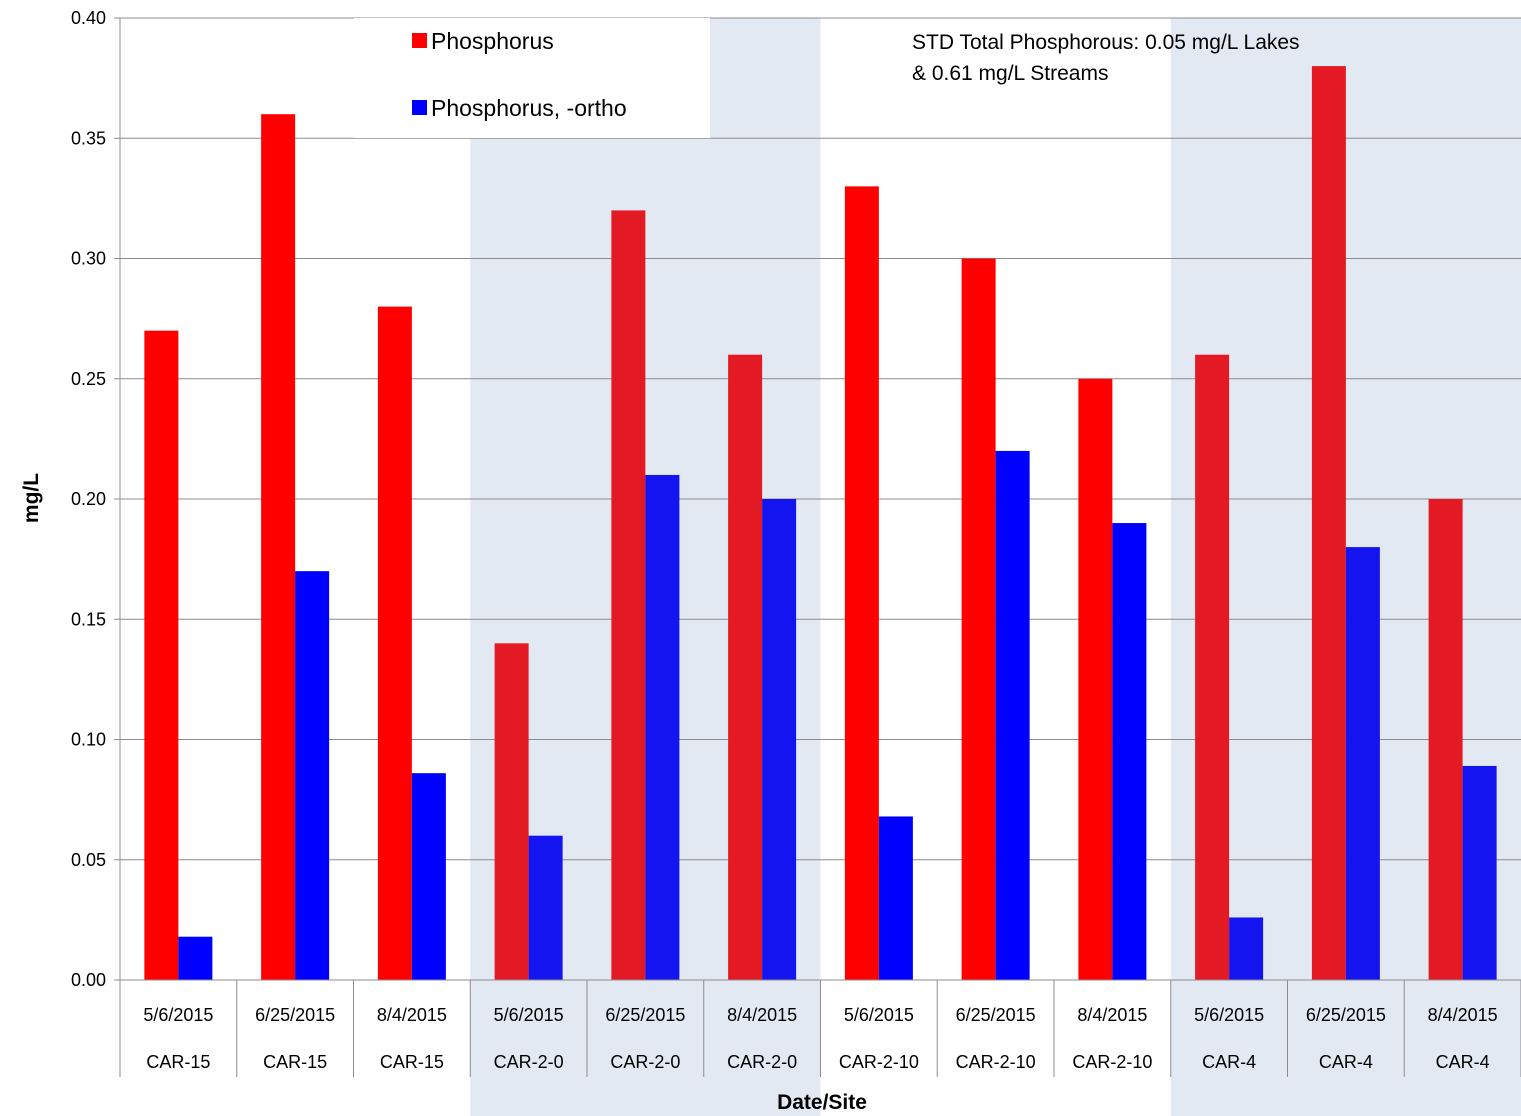 This screenshot has height=1116, width=1521. Describe the element at coordinates (88, 619) in the screenshot. I see `y-tick-label: 0.15` at that location.